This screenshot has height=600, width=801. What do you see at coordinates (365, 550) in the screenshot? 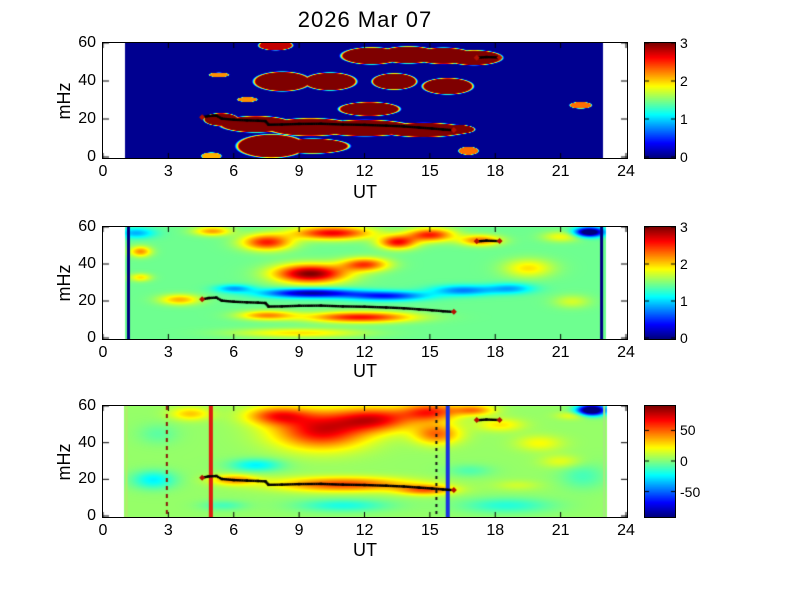
I see `x-axis-label-3: UT` at bounding box center [365, 550].